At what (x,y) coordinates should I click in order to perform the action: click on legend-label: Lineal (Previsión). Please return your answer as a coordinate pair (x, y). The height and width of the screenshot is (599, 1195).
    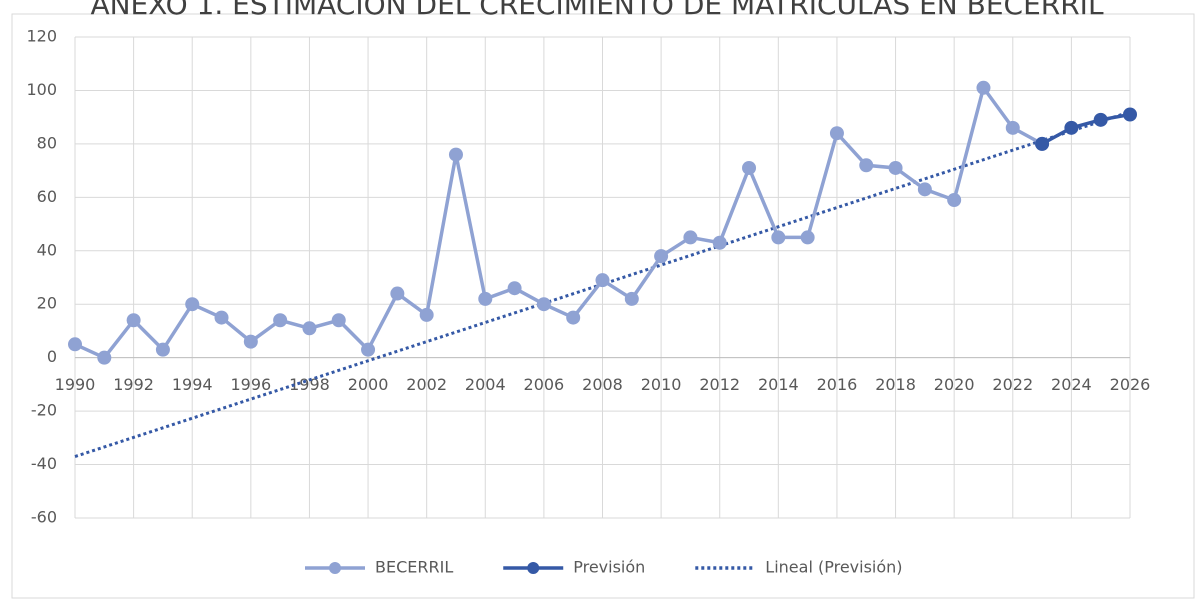
    Looking at the image, I should click on (833, 567).